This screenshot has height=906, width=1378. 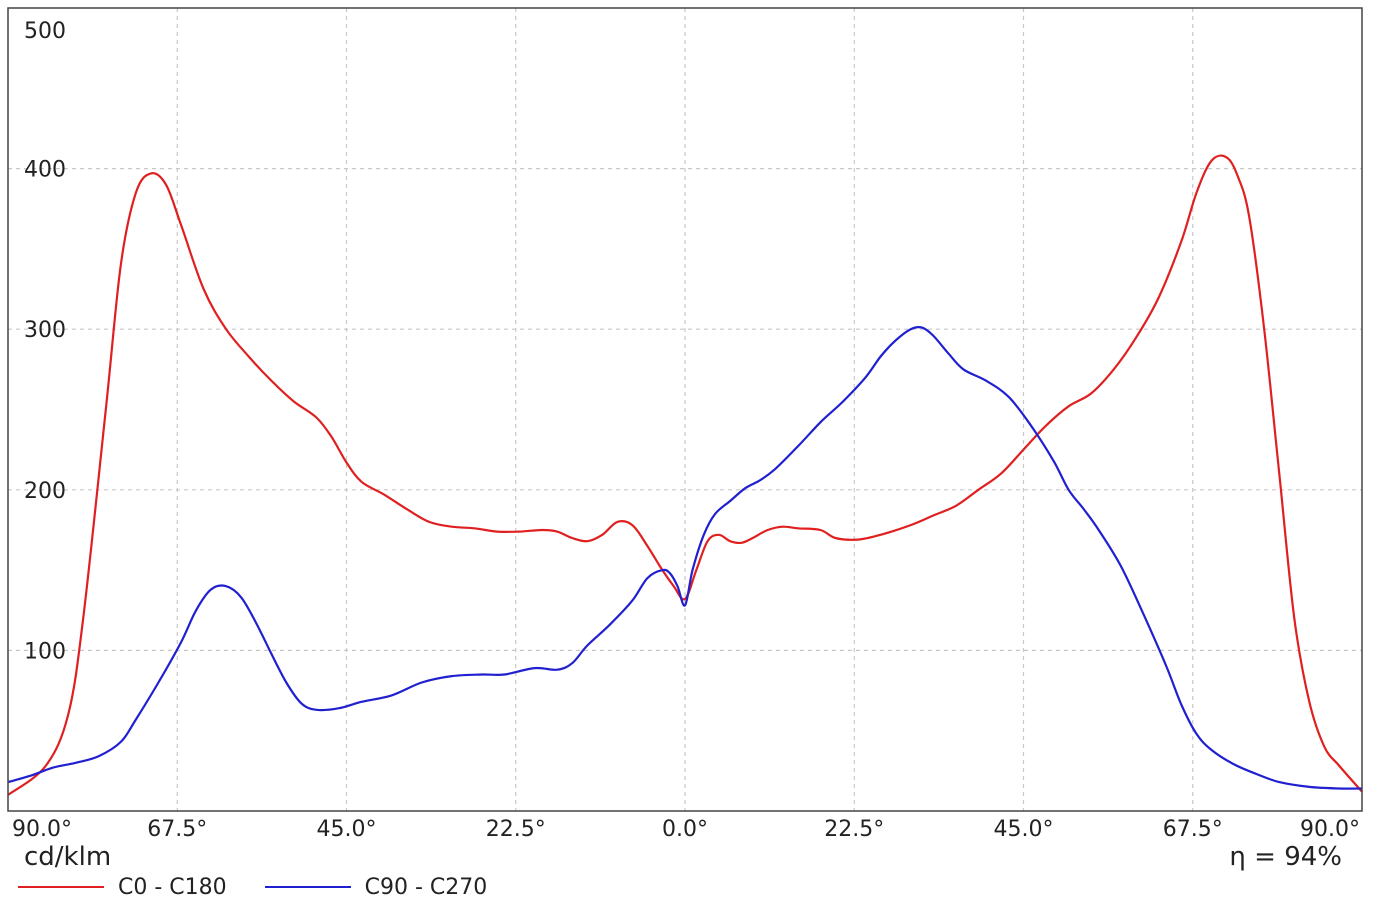 I want to click on y-tick-label: 200, so click(x=45, y=491).